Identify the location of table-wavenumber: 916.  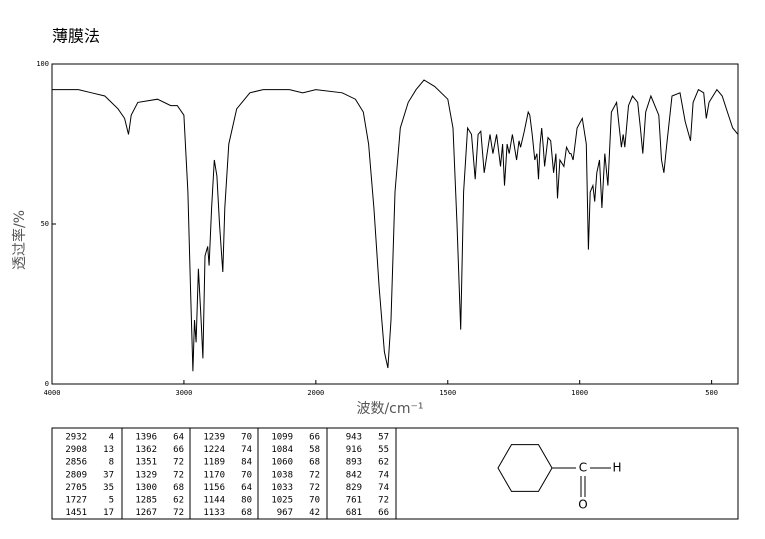
(354, 450).